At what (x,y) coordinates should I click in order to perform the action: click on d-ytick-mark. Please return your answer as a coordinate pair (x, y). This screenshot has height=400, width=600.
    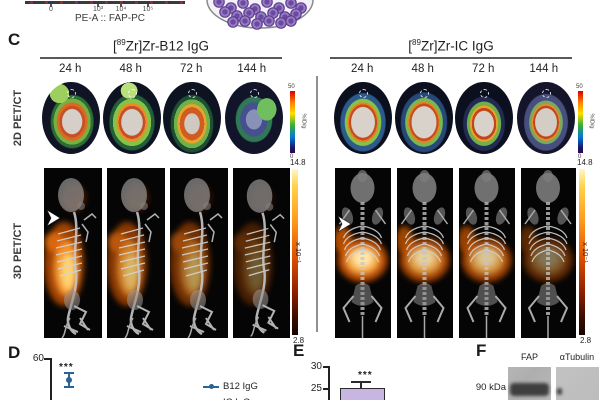
    Looking at the image, I should click on (47, 359).